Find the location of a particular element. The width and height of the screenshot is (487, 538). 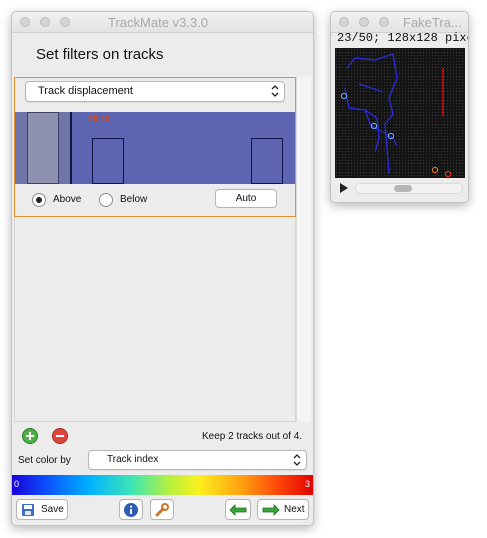

image-status-text: 23/50; 128x128 pixe is located at coordinates (403, 38).